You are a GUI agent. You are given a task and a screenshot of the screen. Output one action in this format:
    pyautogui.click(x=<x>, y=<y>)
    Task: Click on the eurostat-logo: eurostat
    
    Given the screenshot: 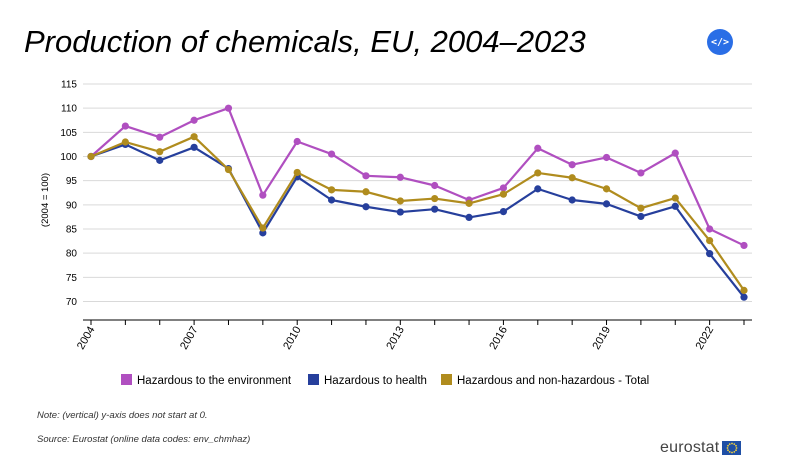 What is the action you would take?
    pyautogui.click(x=701, y=448)
    